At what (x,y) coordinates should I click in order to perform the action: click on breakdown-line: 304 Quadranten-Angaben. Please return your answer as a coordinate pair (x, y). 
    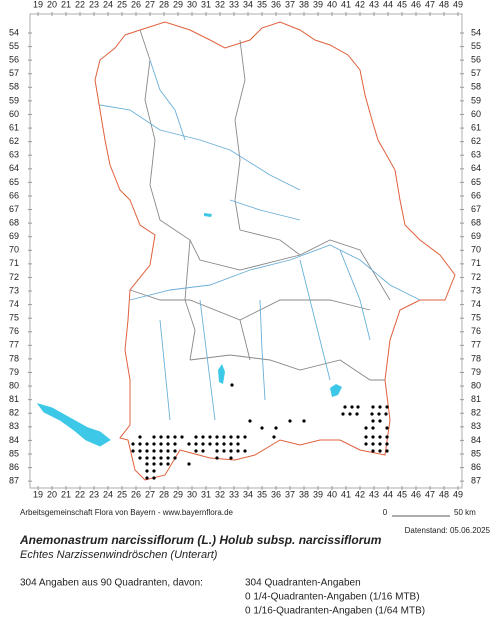
    Looking at the image, I should click on (303, 583).